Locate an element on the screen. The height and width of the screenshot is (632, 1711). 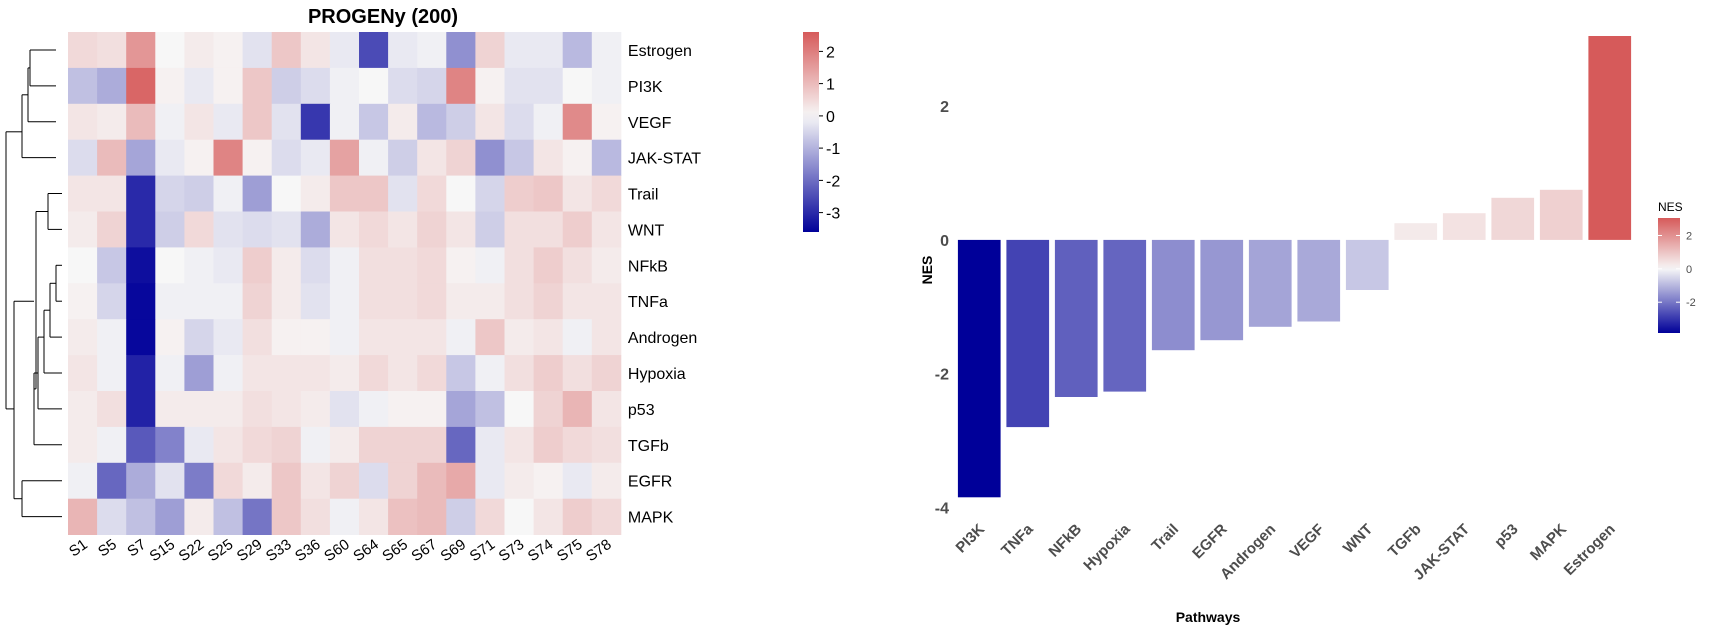
heatmap-column-label: S36 is located at coordinates (308, 550).